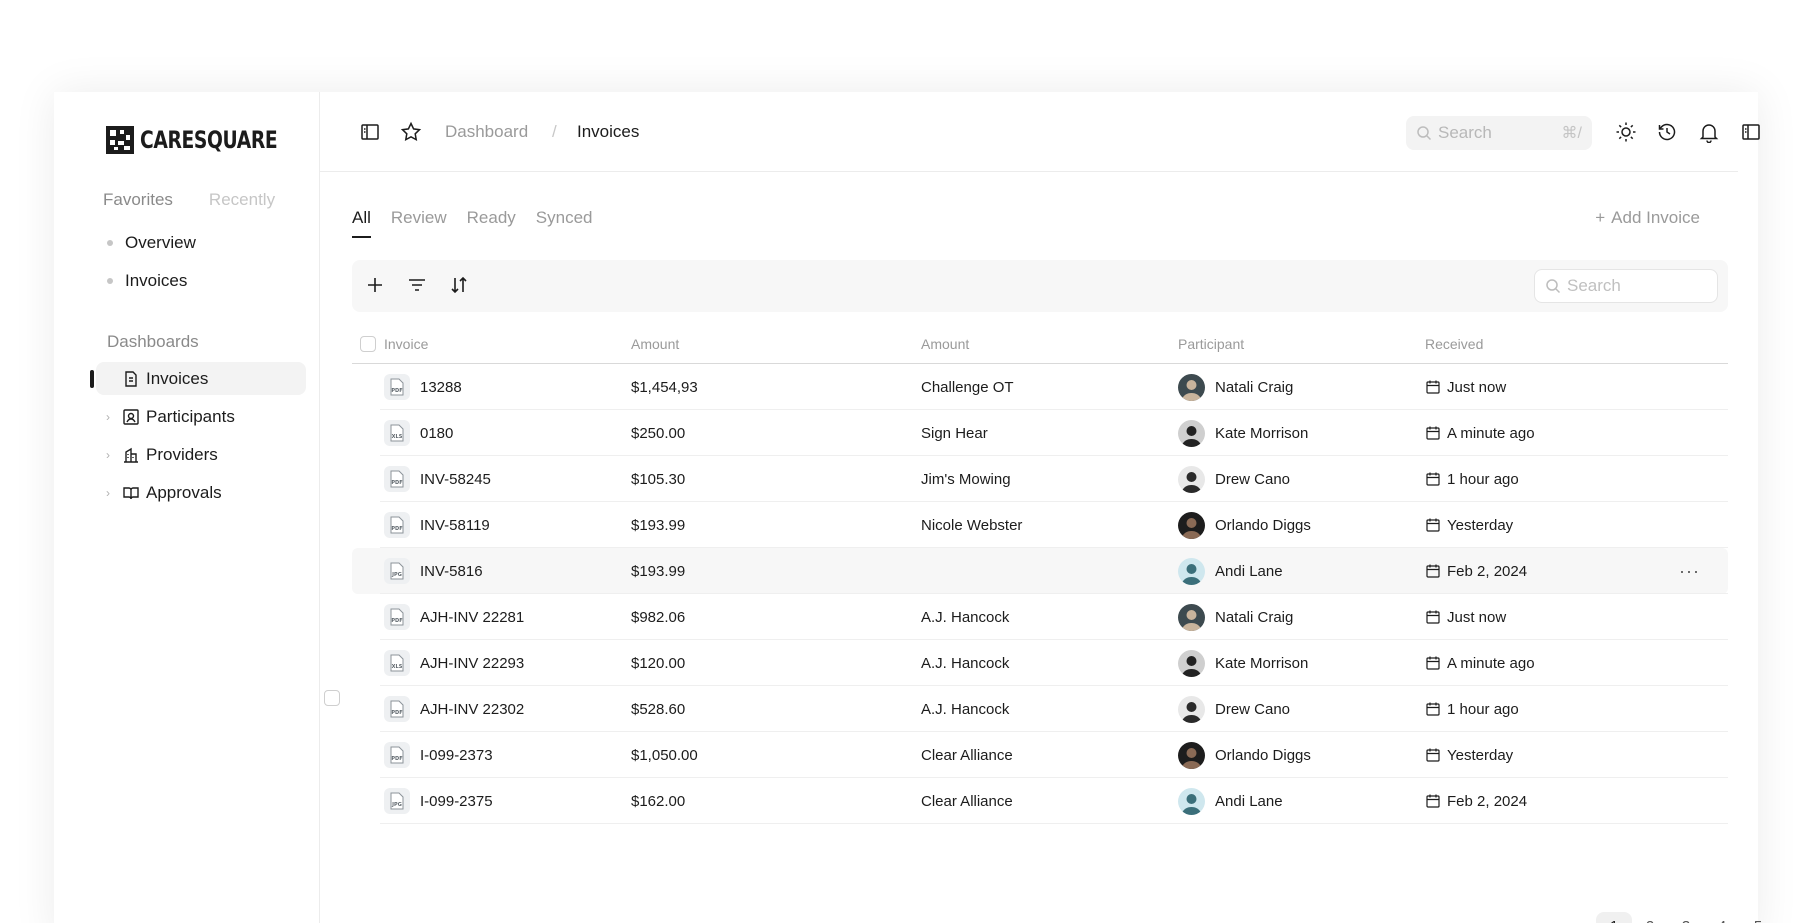 The width and height of the screenshot is (1812, 923). Describe the element at coordinates (1647, 218) in the screenshot. I see `add-invoice-button: + Add Invoice` at that location.